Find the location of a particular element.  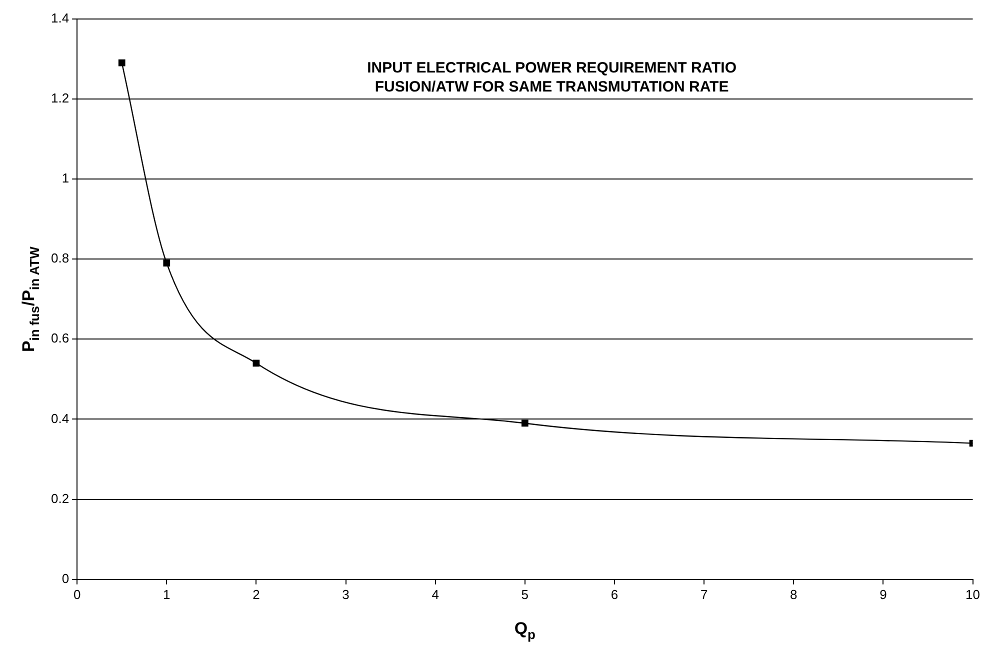

x-tick-label: 9 is located at coordinates (883, 594).